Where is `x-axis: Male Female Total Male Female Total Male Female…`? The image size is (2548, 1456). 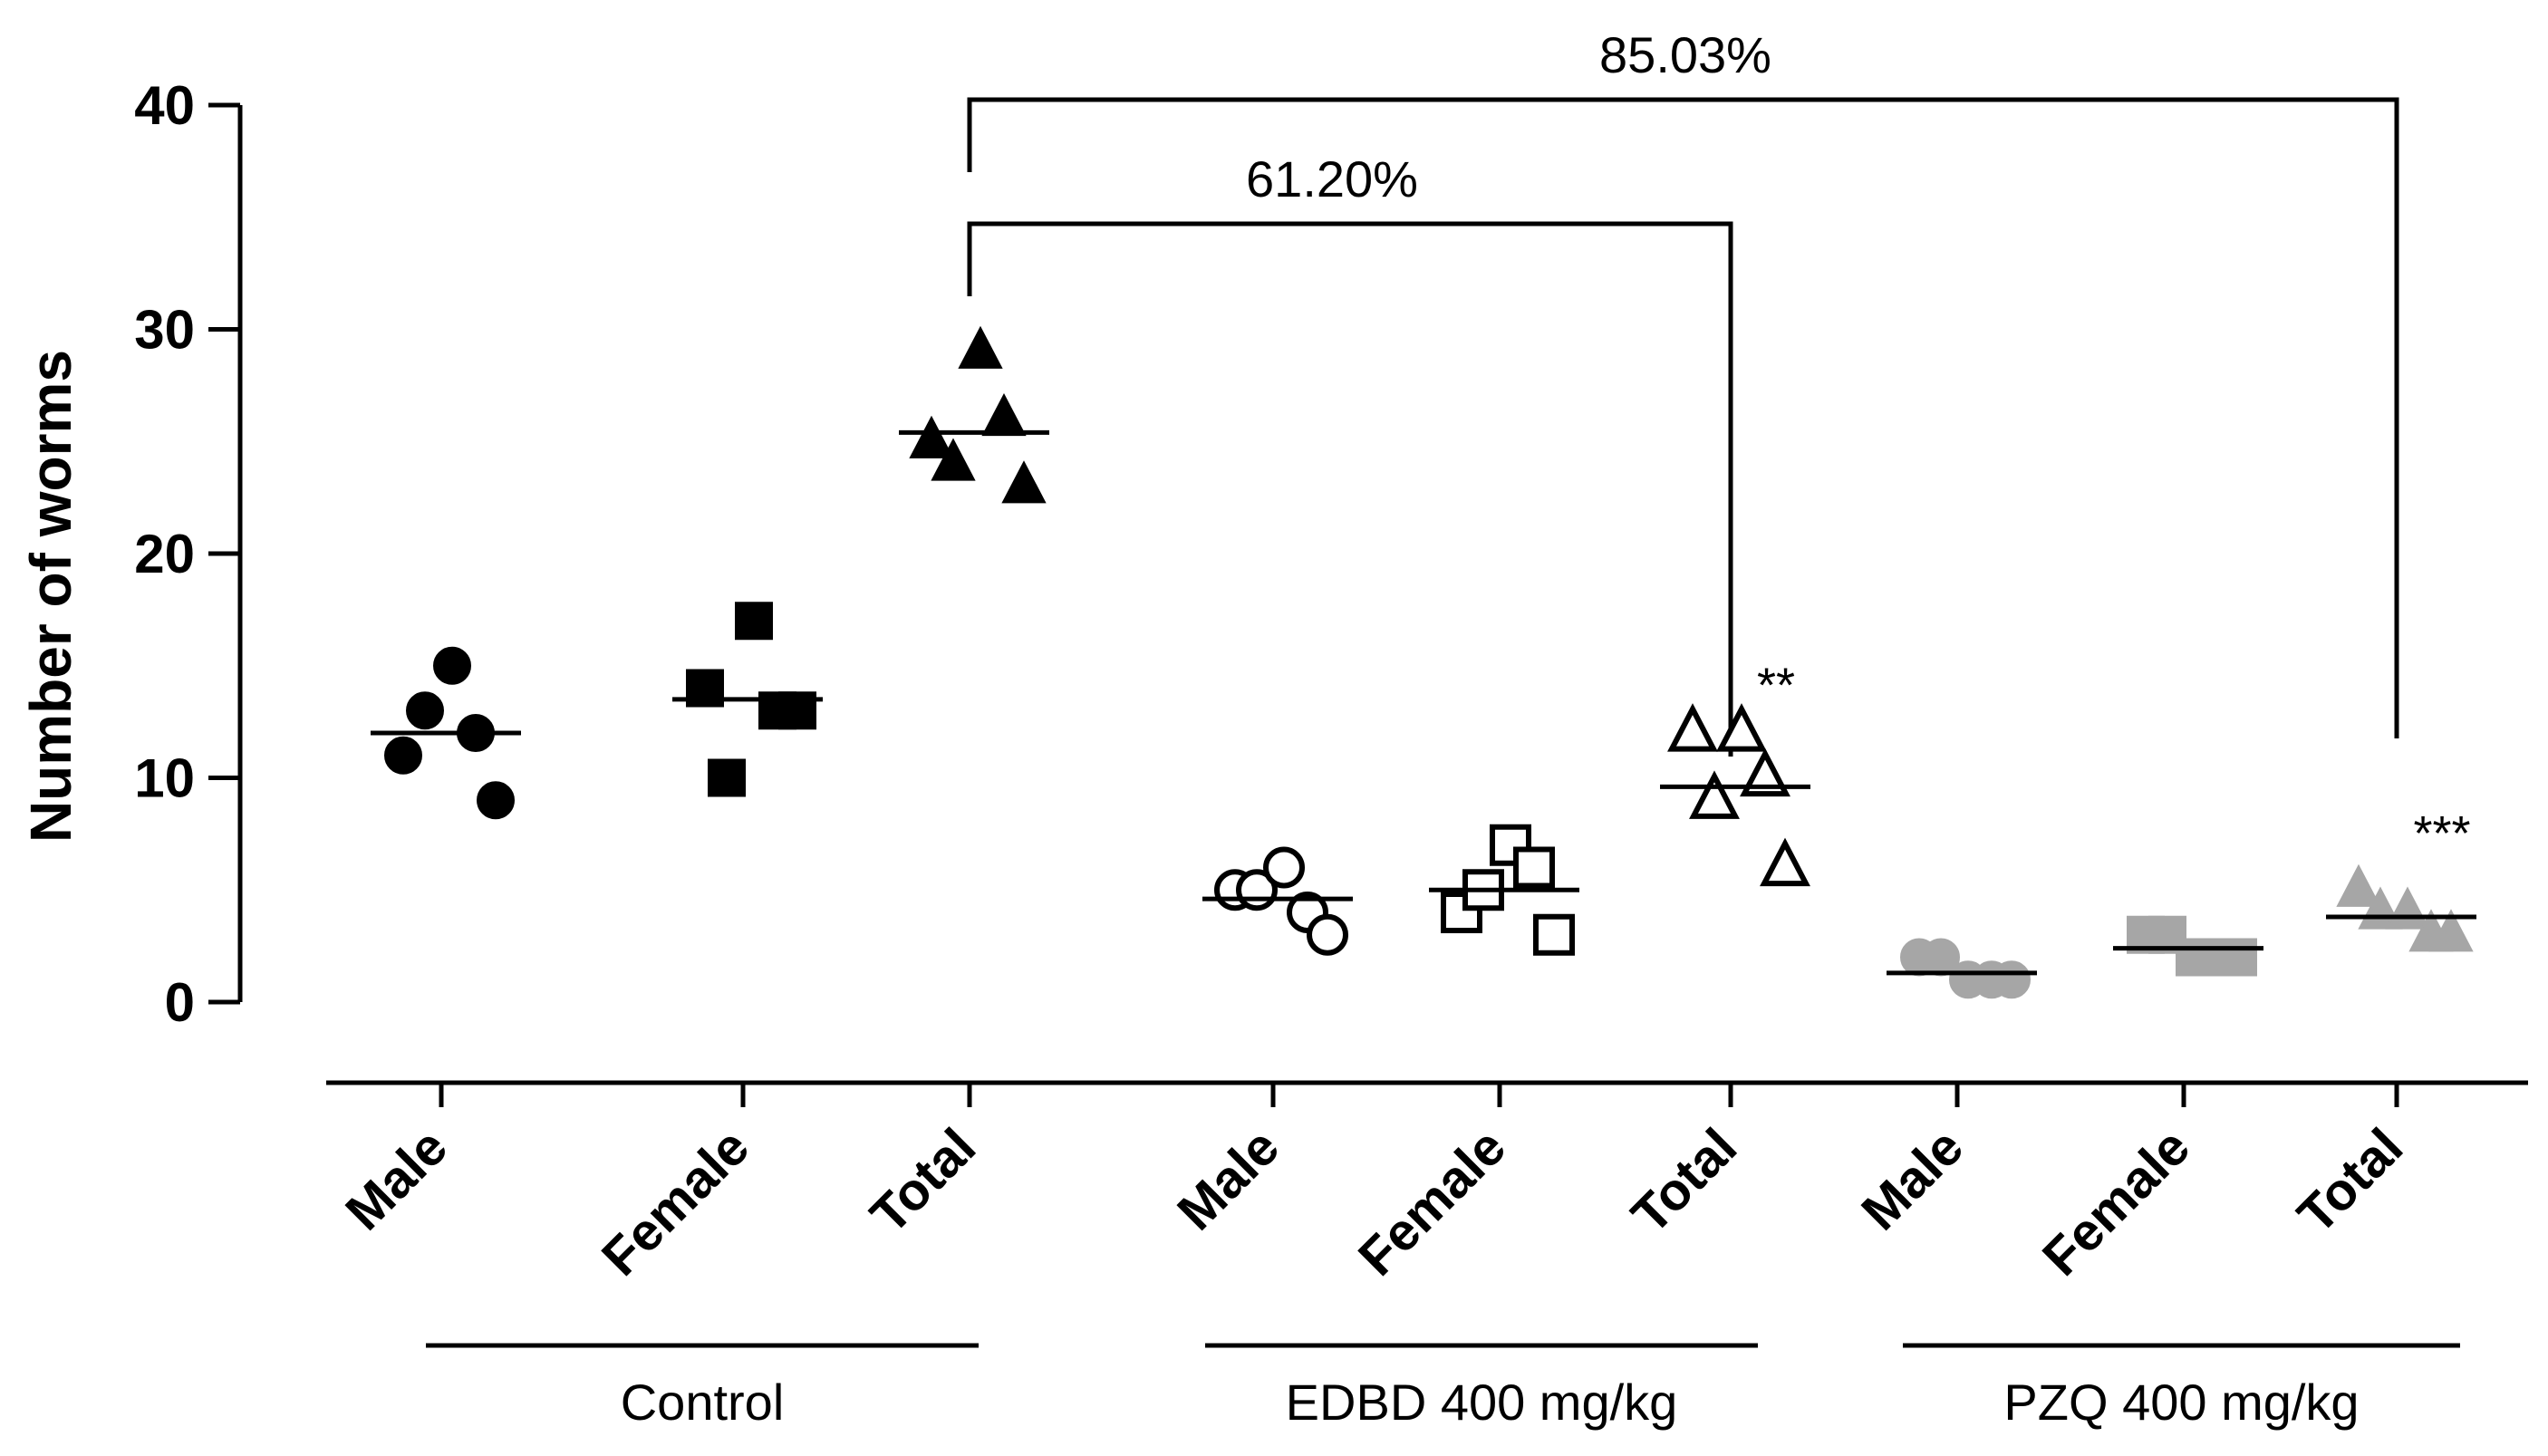
x-axis: Male Female Total Male Female Total Male Female… is located at coordinates (1427, 1183).